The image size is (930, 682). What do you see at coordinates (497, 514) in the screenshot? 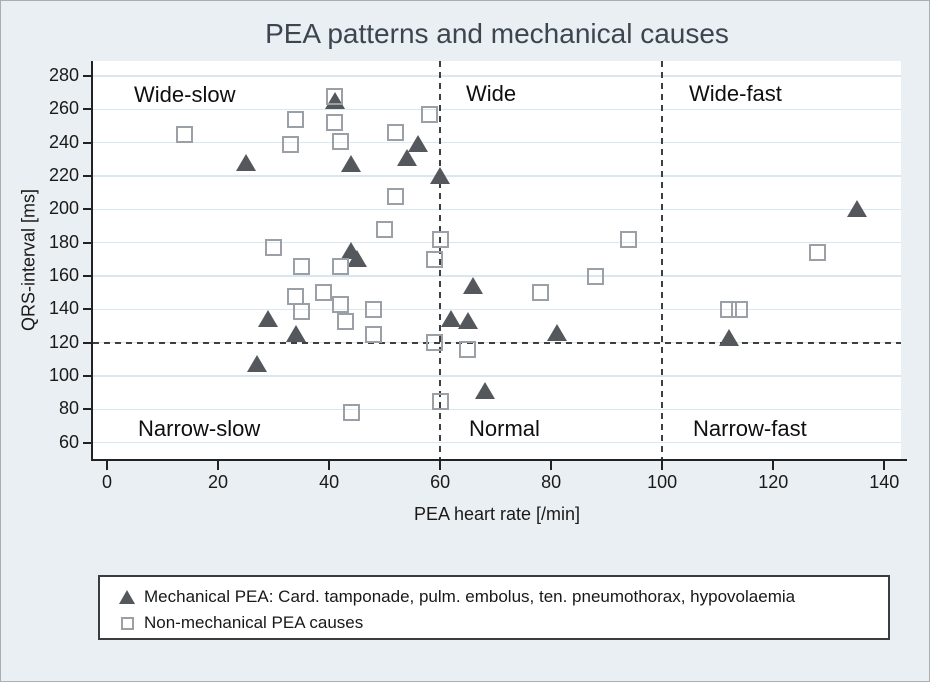
I see `x-axis-title: PEA heart rate [/min]` at bounding box center [497, 514].